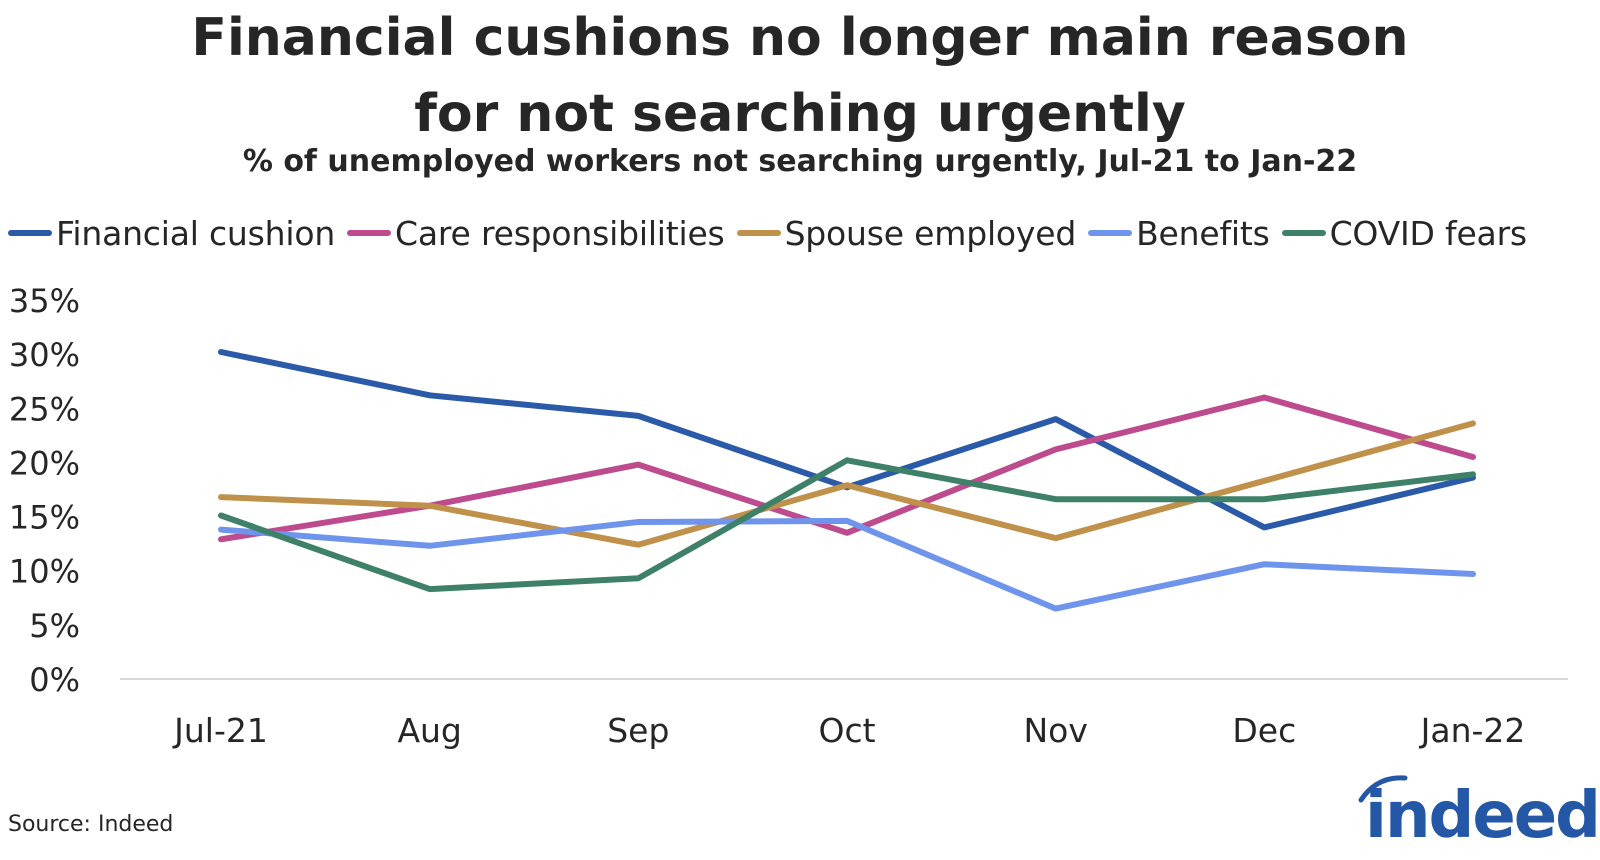  What do you see at coordinates (44, 409) in the screenshot?
I see `y-tick-label: 25%` at bounding box center [44, 409].